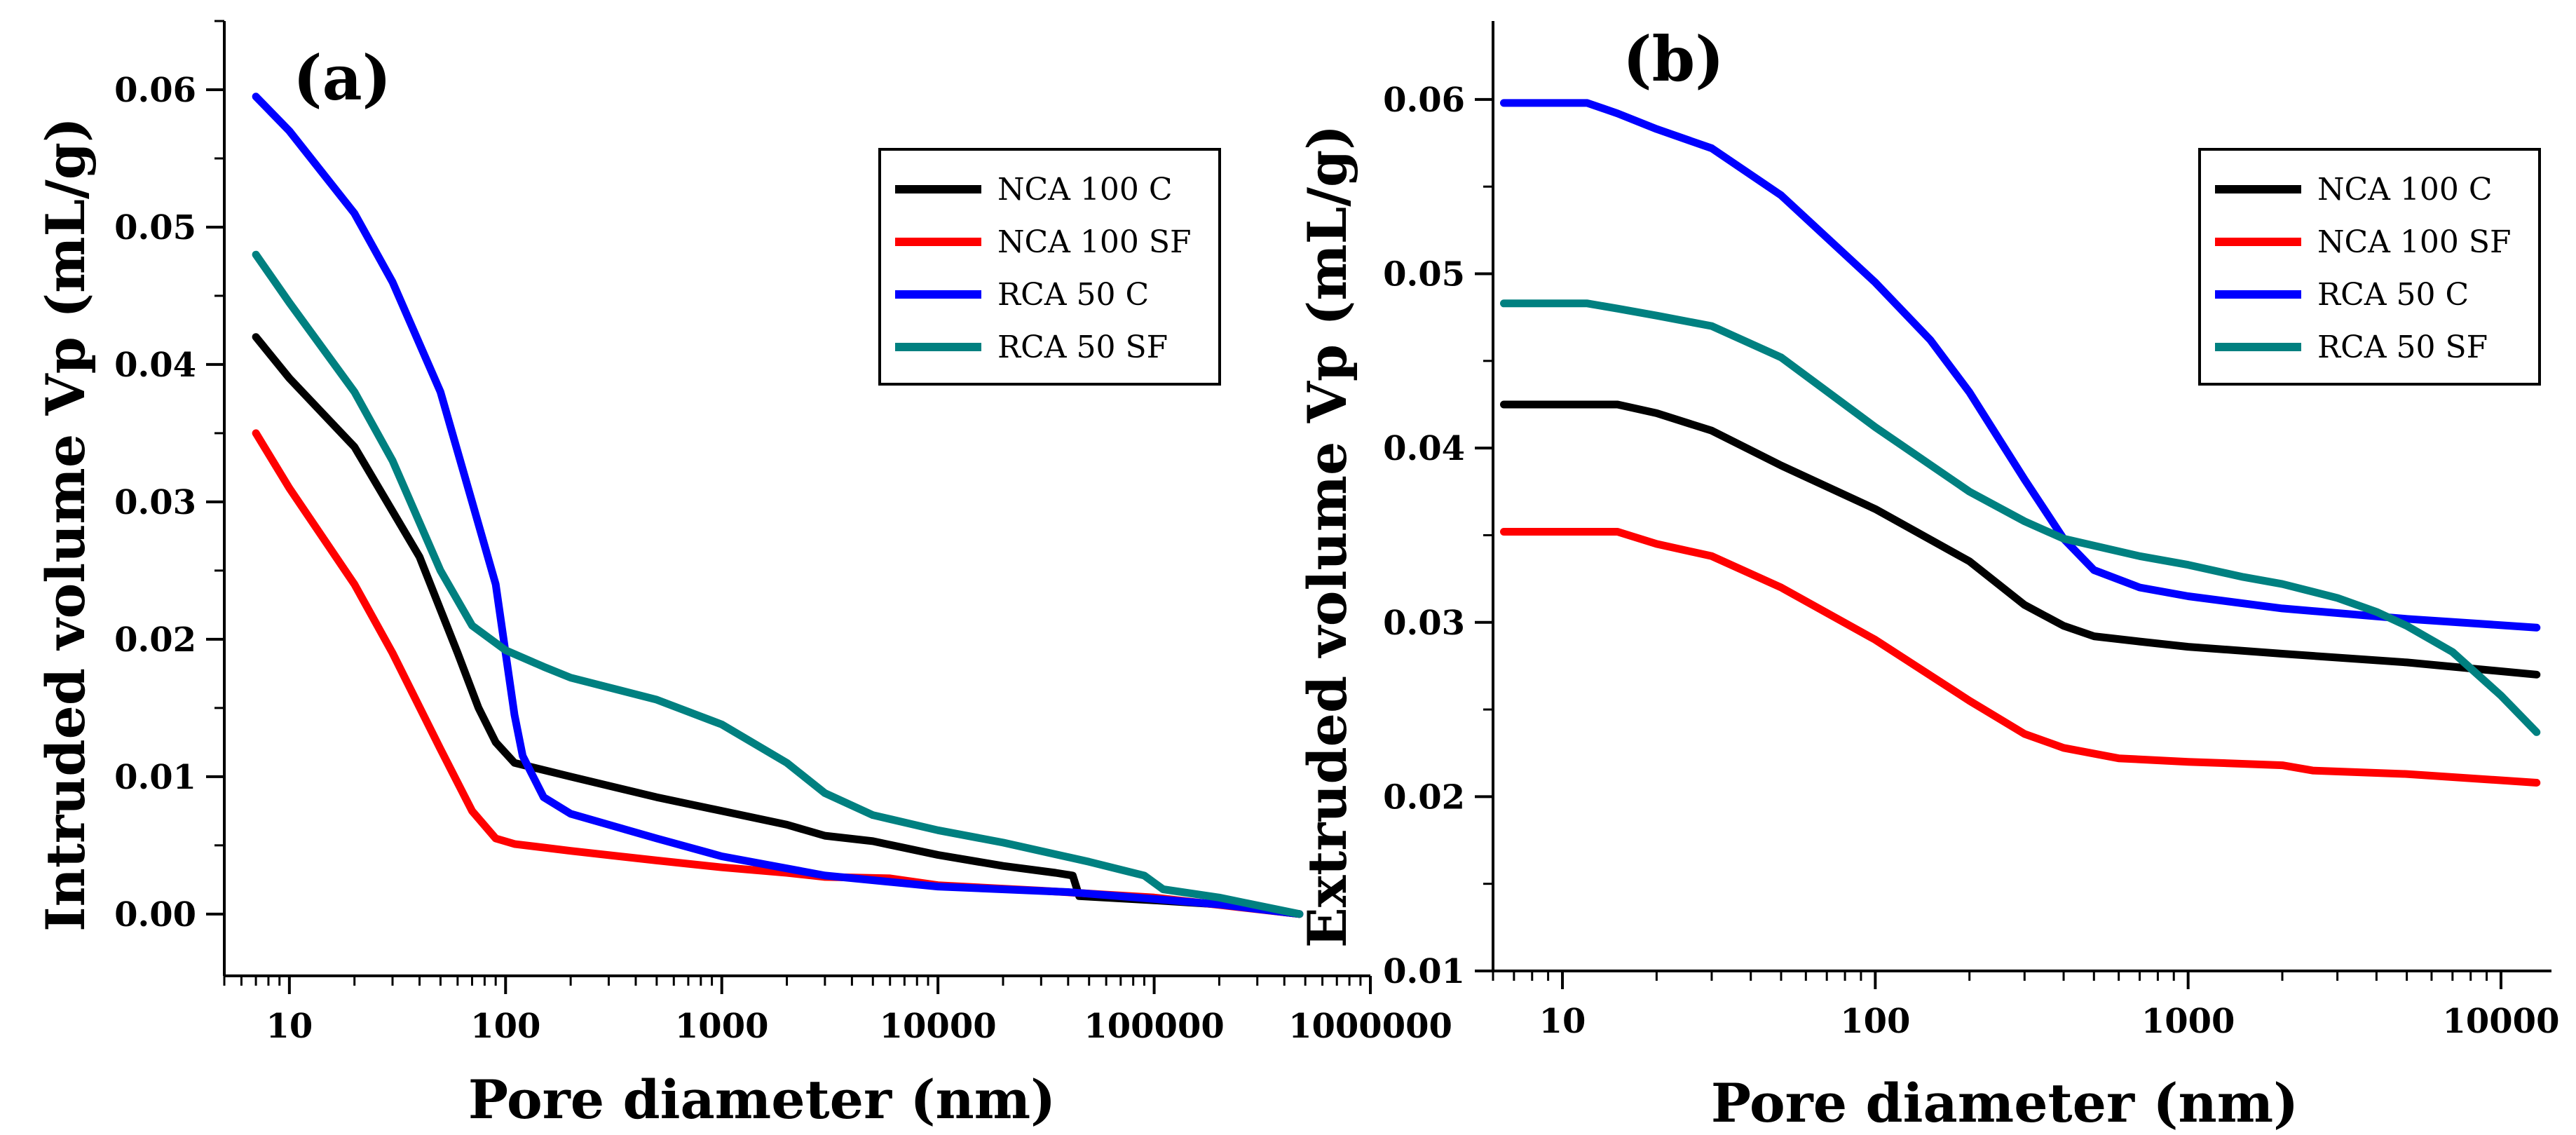 This screenshot has height=1135, width=2576. What do you see at coordinates (1049, 267) in the screenshot?
I see `panel-a-legend: NCA 100 C NCA 100 SF RCA 50 C RCA 50 SF` at bounding box center [1049, 267].